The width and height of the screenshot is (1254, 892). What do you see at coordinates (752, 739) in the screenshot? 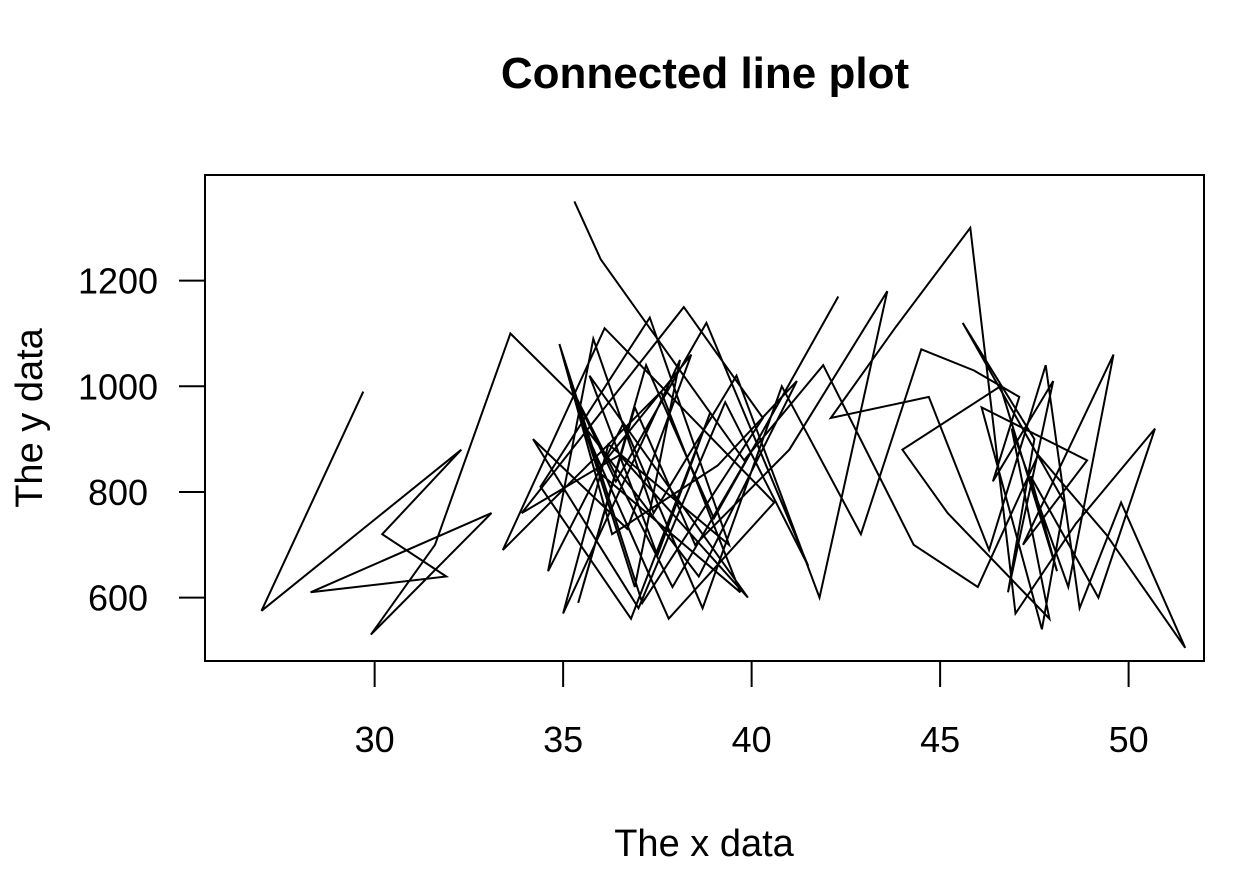
I see `x-tick-label-40: 40` at bounding box center [752, 739].